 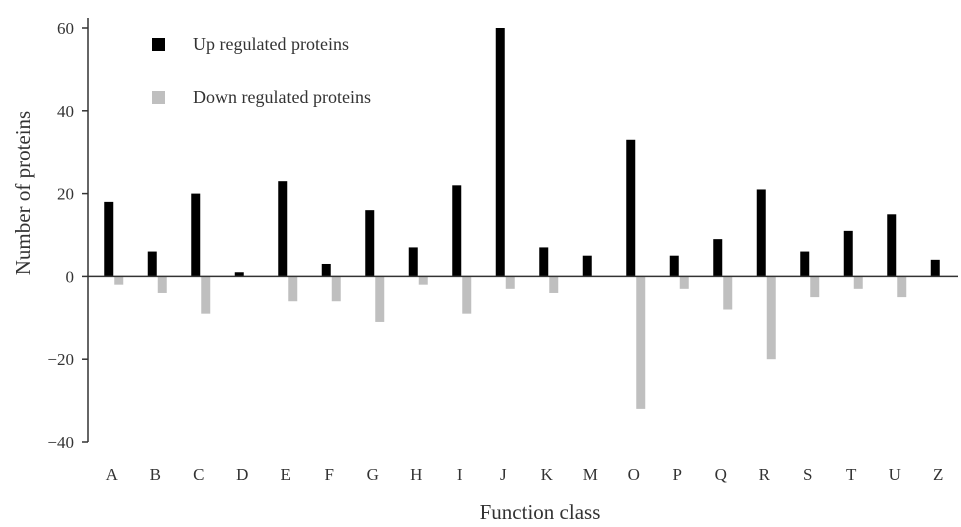 I want to click on bar-down-C, so click(x=206, y=295).